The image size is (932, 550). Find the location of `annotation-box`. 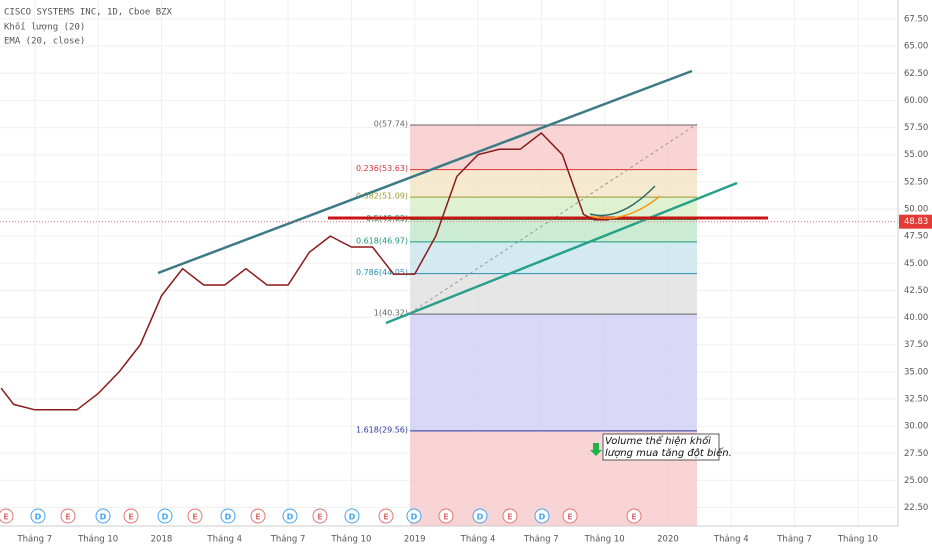

annotation-box is located at coordinates (661, 447).